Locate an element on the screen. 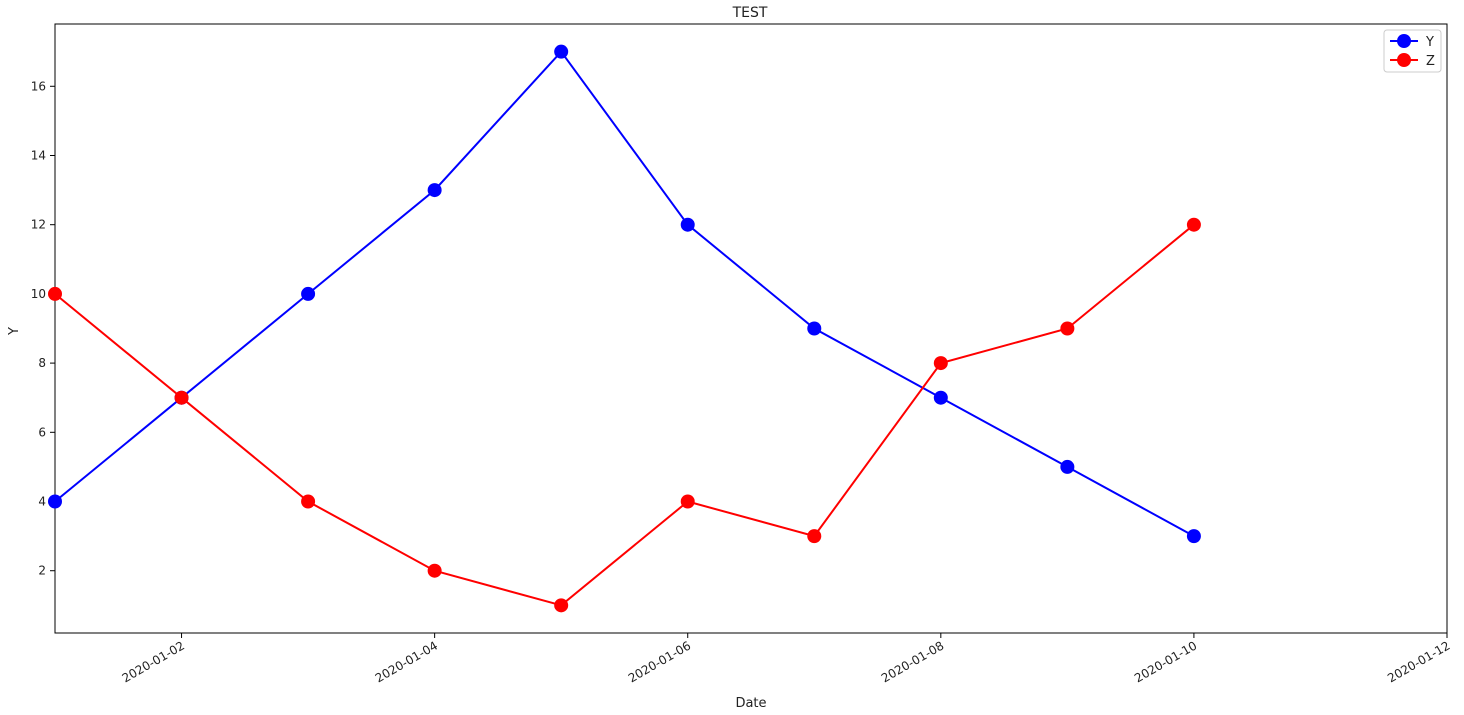 The height and width of the screenshot is (715, 1464). legend-label: Y is located at coordinates (1429, 42).